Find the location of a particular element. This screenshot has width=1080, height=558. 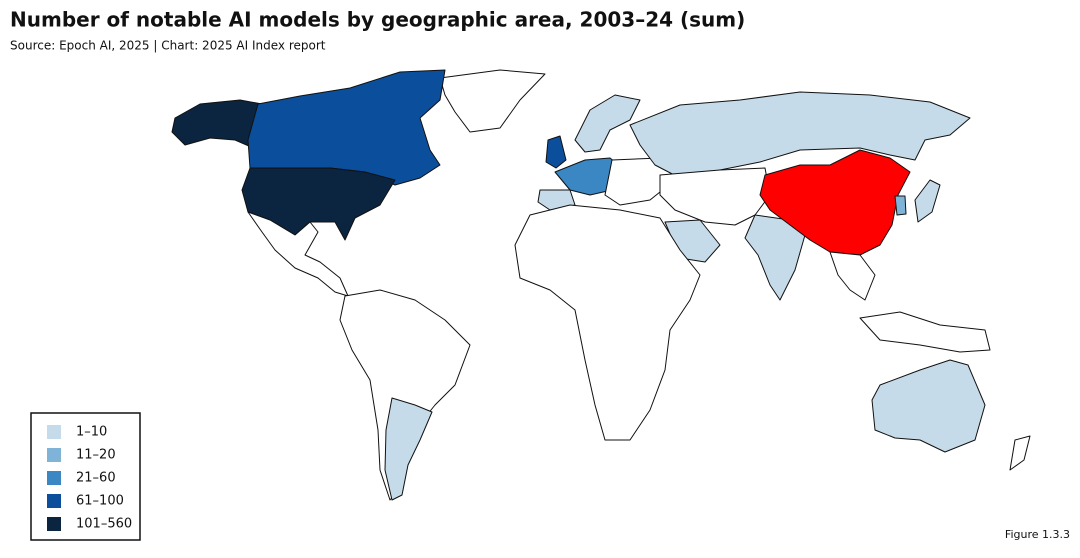

figure-label: Figure 1.3.3 is located at coordinates (1037, 534).